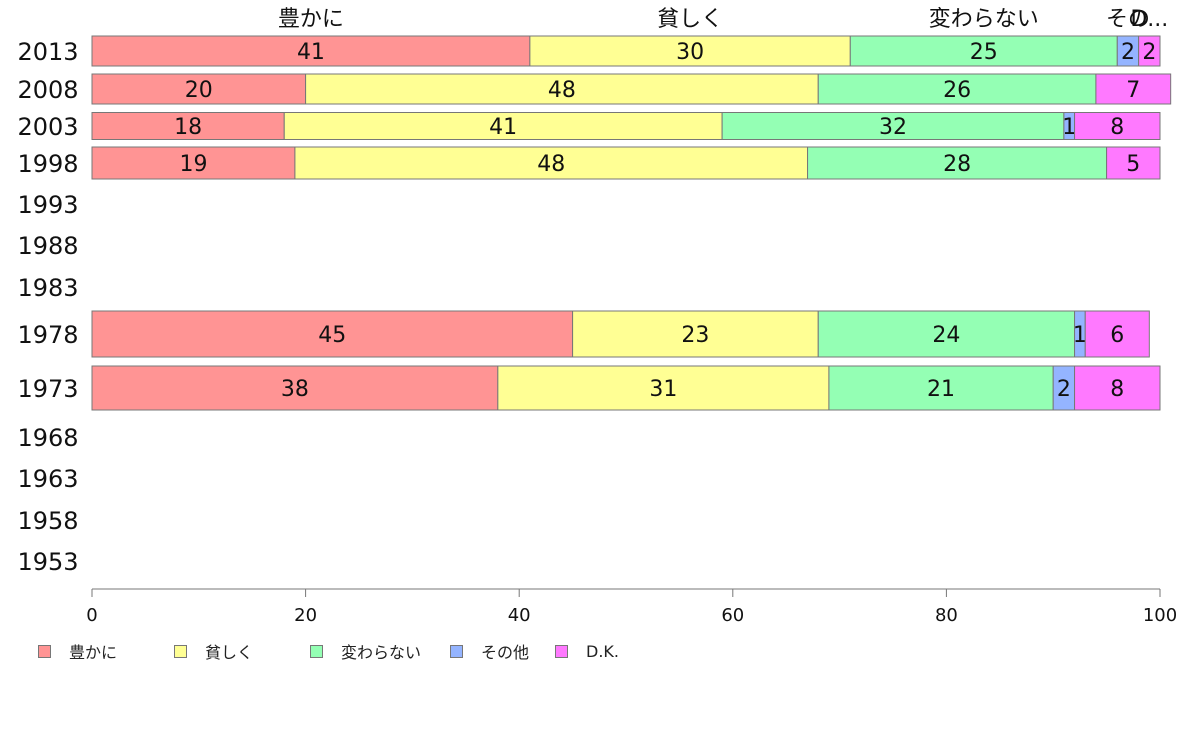 The width and height of the screenshot is (1188, 736). Describe the element at coordinates (690, 19) in the screenshot. I see `top-series-label: 貧しく` at that location.